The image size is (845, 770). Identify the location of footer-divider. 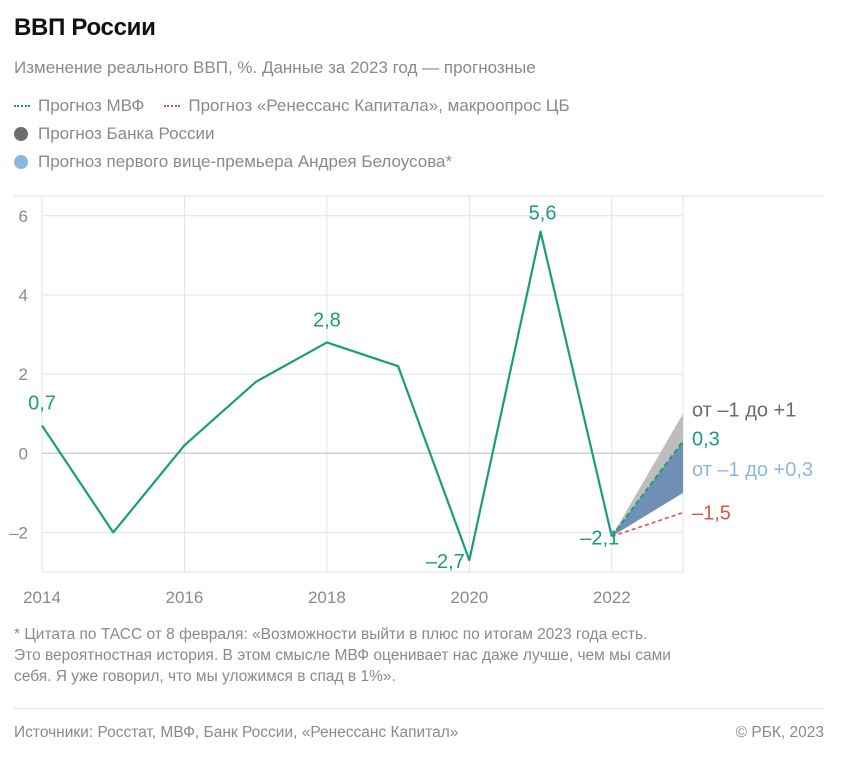
(419, 708).